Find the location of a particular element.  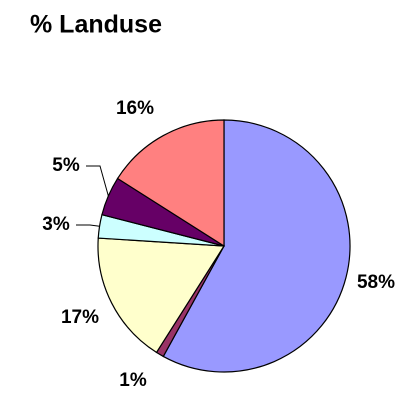

data-label: 3% is located at coordinates (56, 224).